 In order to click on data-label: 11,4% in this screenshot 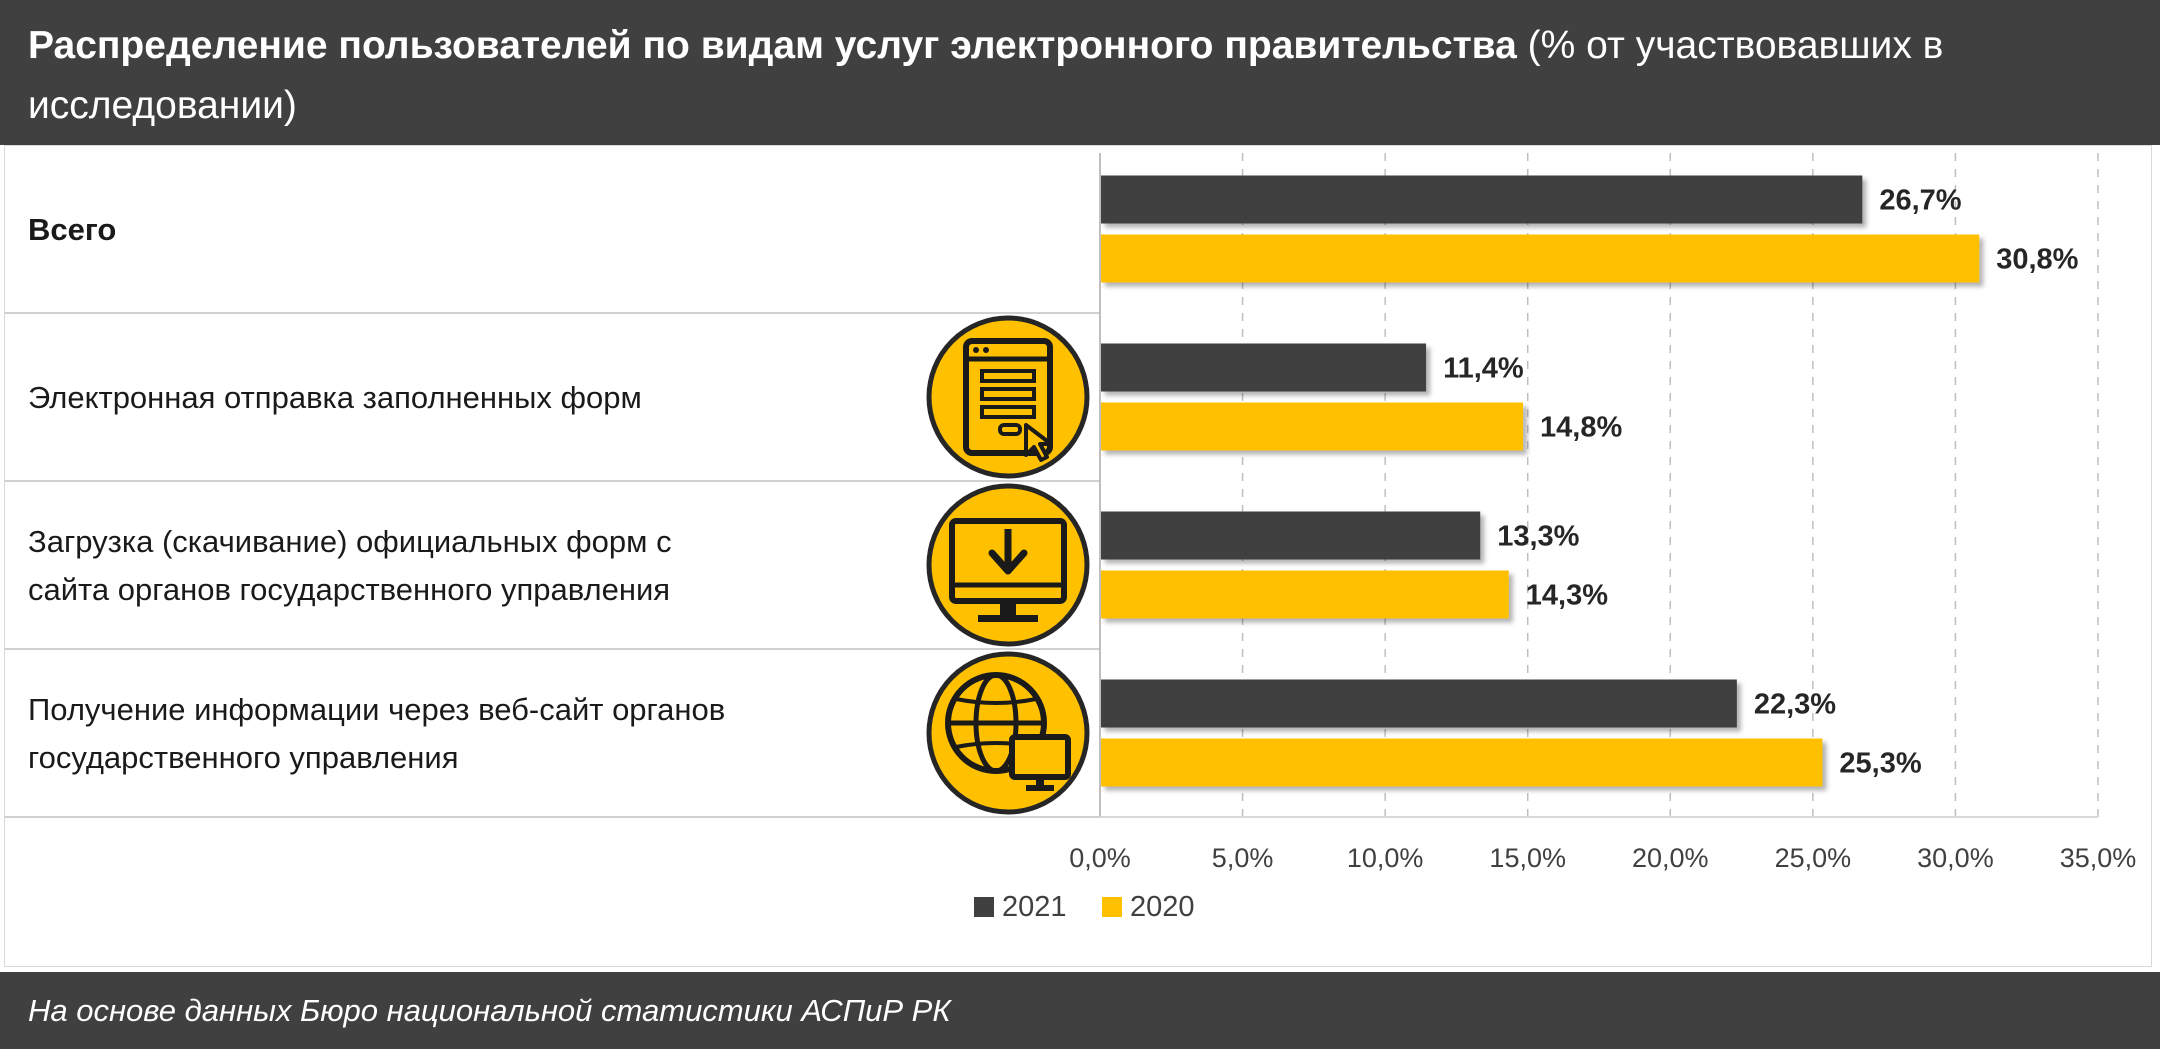, I will do `click(1483, 369)`.